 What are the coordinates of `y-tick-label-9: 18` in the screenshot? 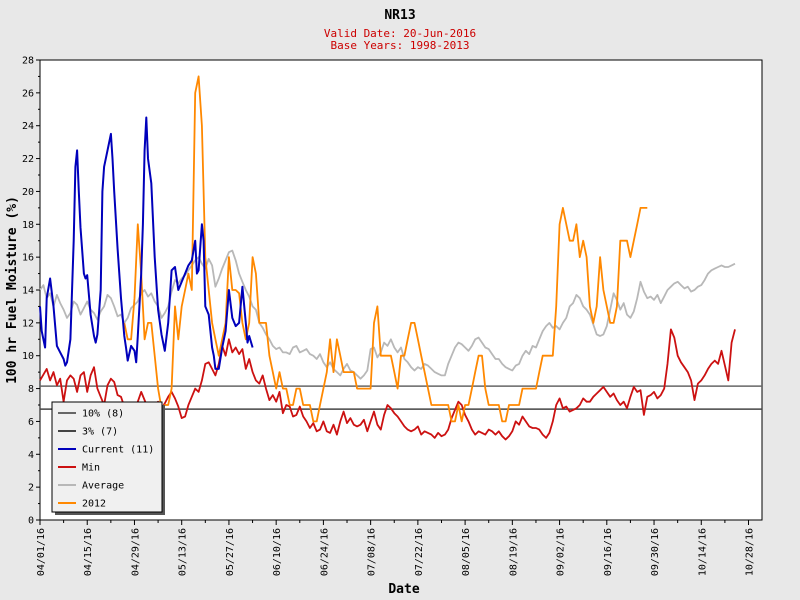 It's located at (28, 225).